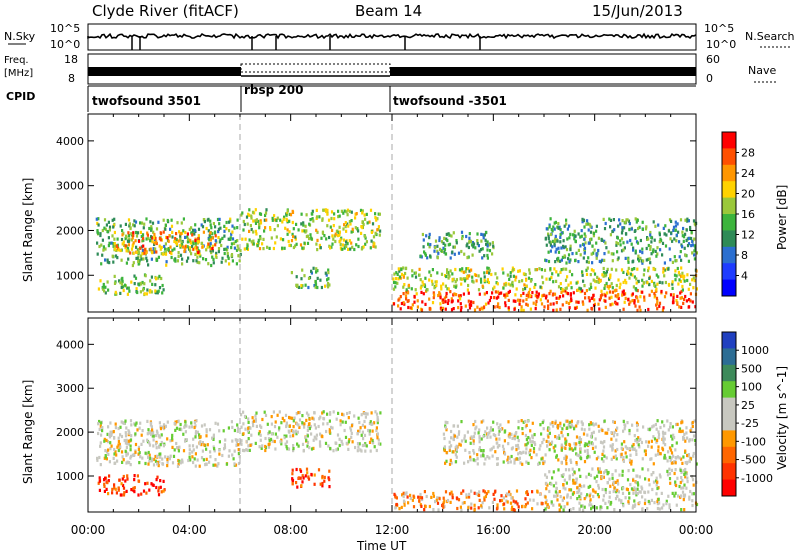 The image size is (800, 554). Describe the element at coordinates (770, 36) in the screenshot. I see `nsearch-label: N.Search` at that location.